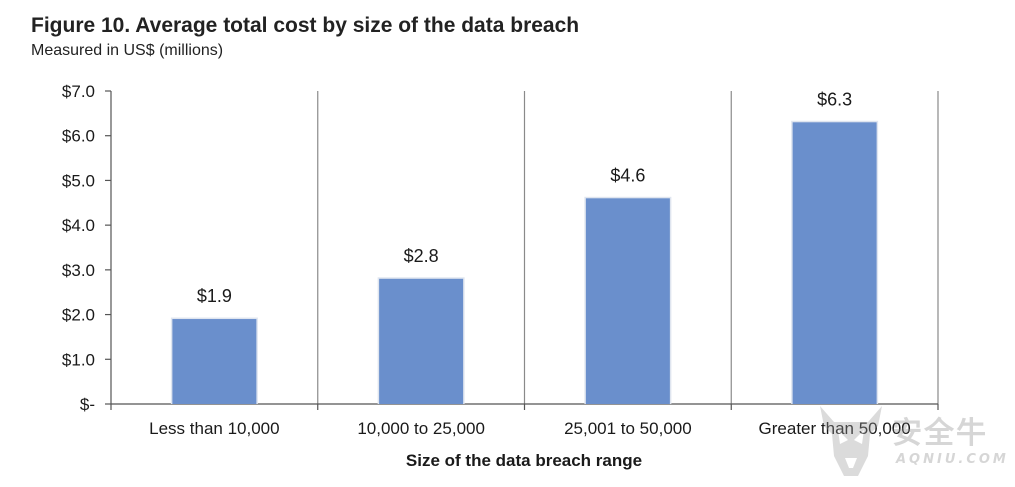 This screenshot has height=487, width=1015. I want to click on x-axis-title: Size of the data breach range, so click(524, 460).